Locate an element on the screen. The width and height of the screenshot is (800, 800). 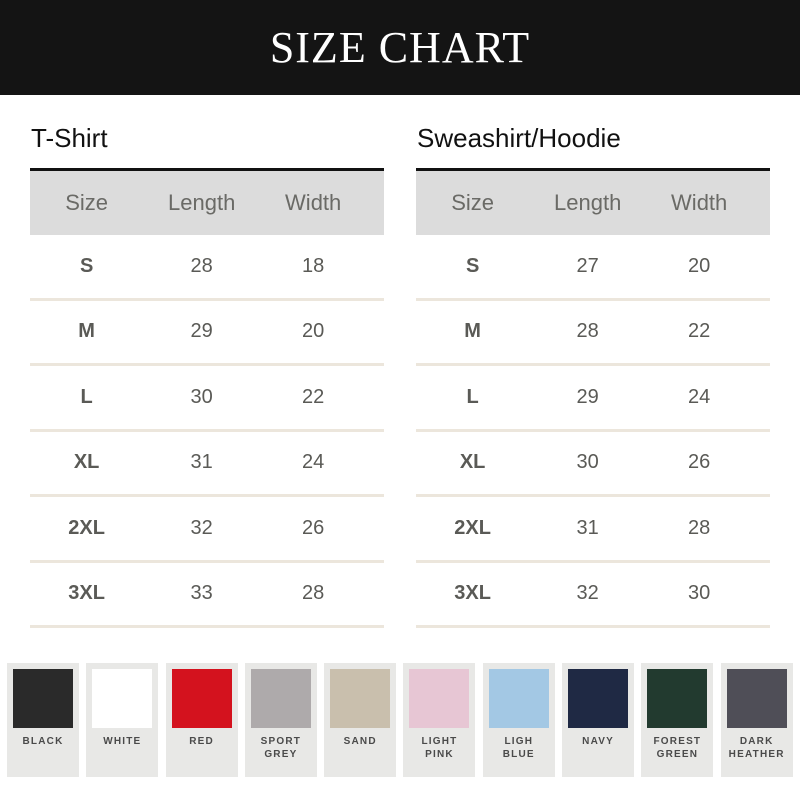
page-title: SIZE CHART is located at coordinates (400, 47).